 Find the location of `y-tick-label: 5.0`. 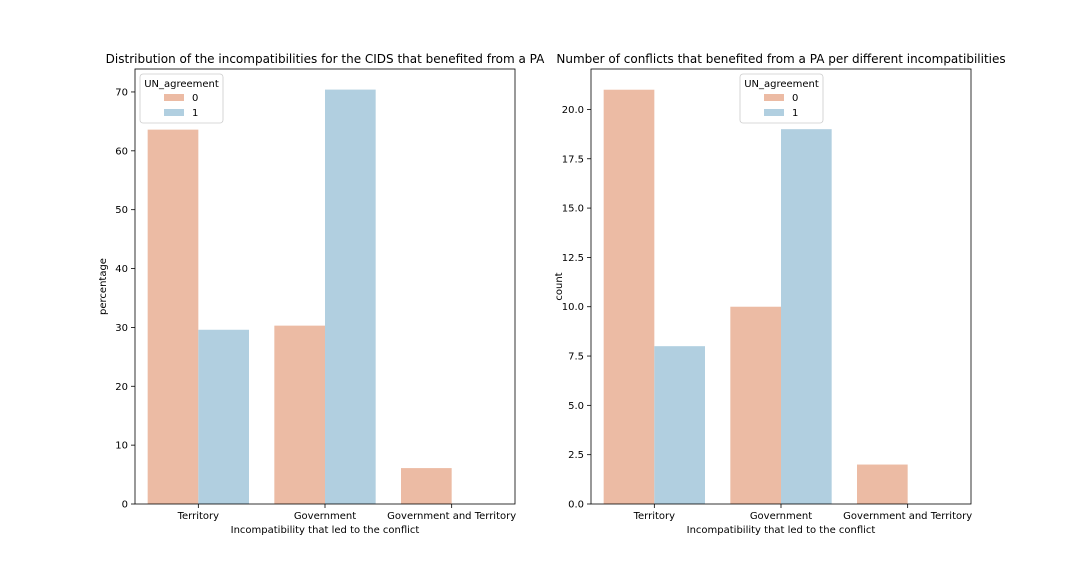

y-tick-label: 5.0 is located at coordinates (576, 406).